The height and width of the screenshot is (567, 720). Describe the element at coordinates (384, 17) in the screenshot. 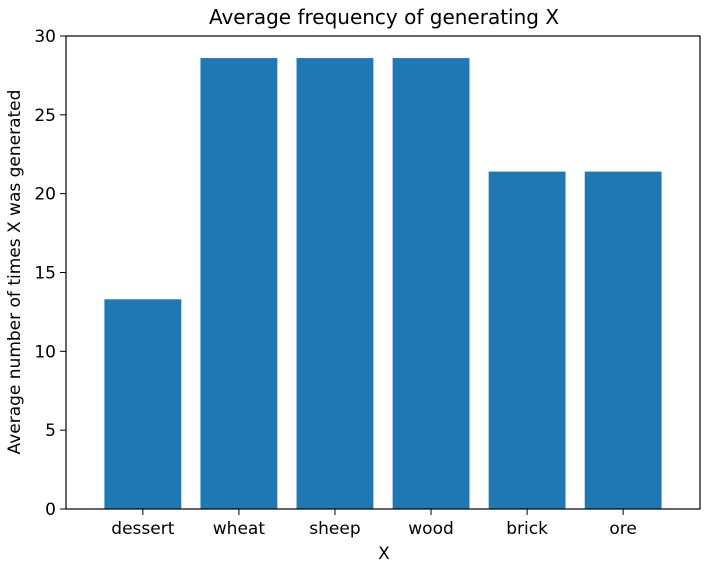

I see `chart-title: Average frequency of generating X` at that location.